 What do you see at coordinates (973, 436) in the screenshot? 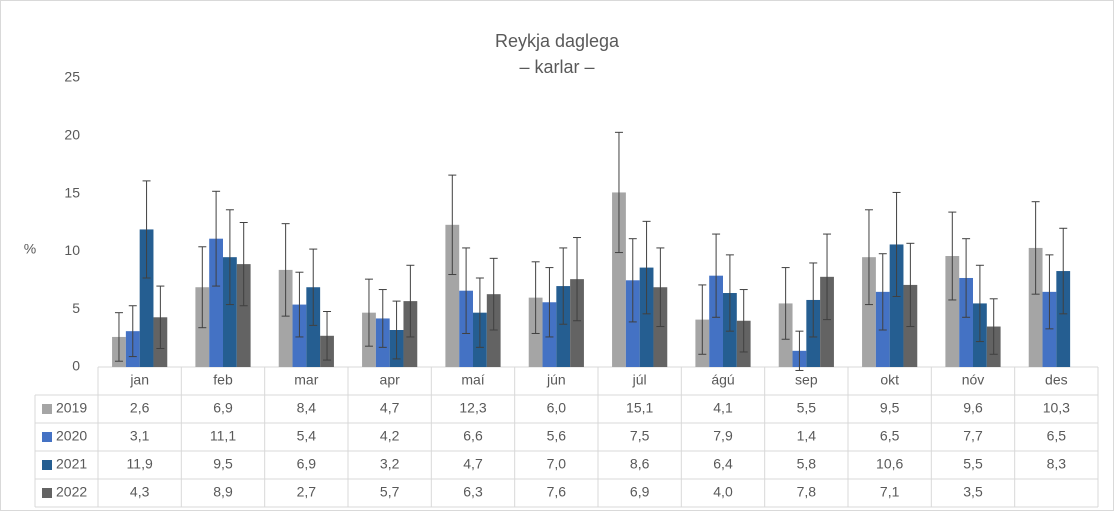
I see `table-cell: 7,7` at bounding box center [973, 436].